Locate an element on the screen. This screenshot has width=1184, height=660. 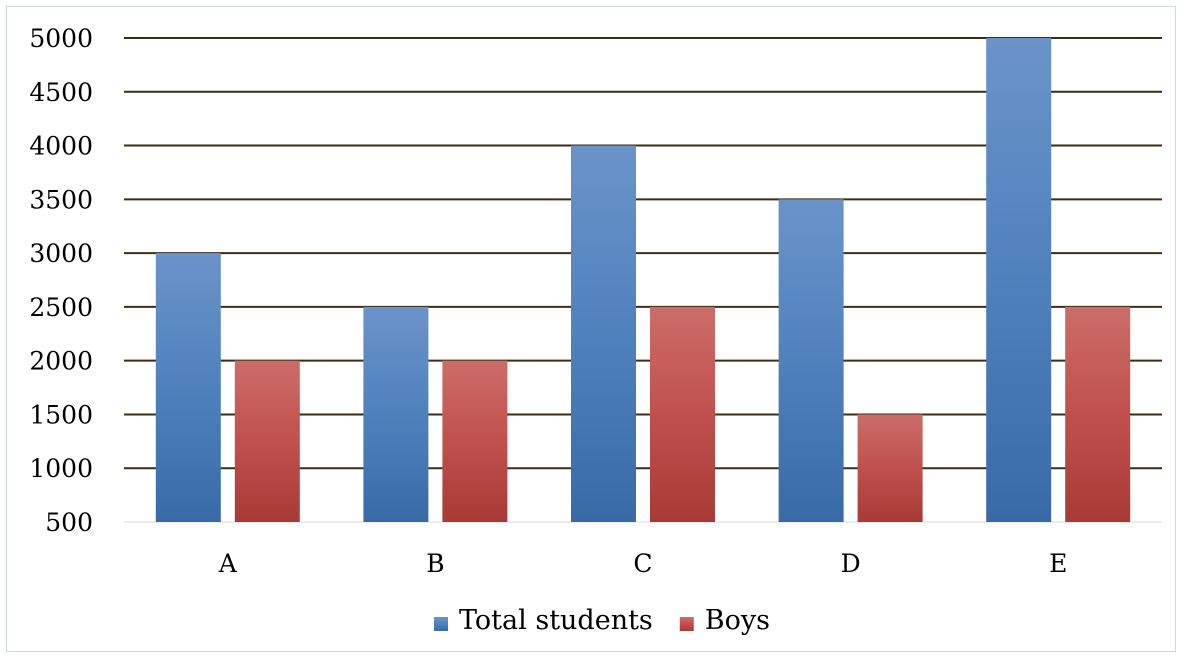
y-tick-label: 1000 is located at coordinates (61, 468).